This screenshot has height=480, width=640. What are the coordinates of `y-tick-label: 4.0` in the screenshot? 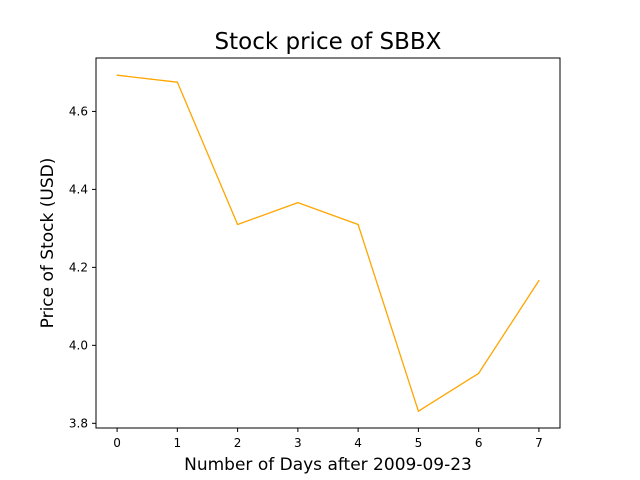 It's located at (78, 345).